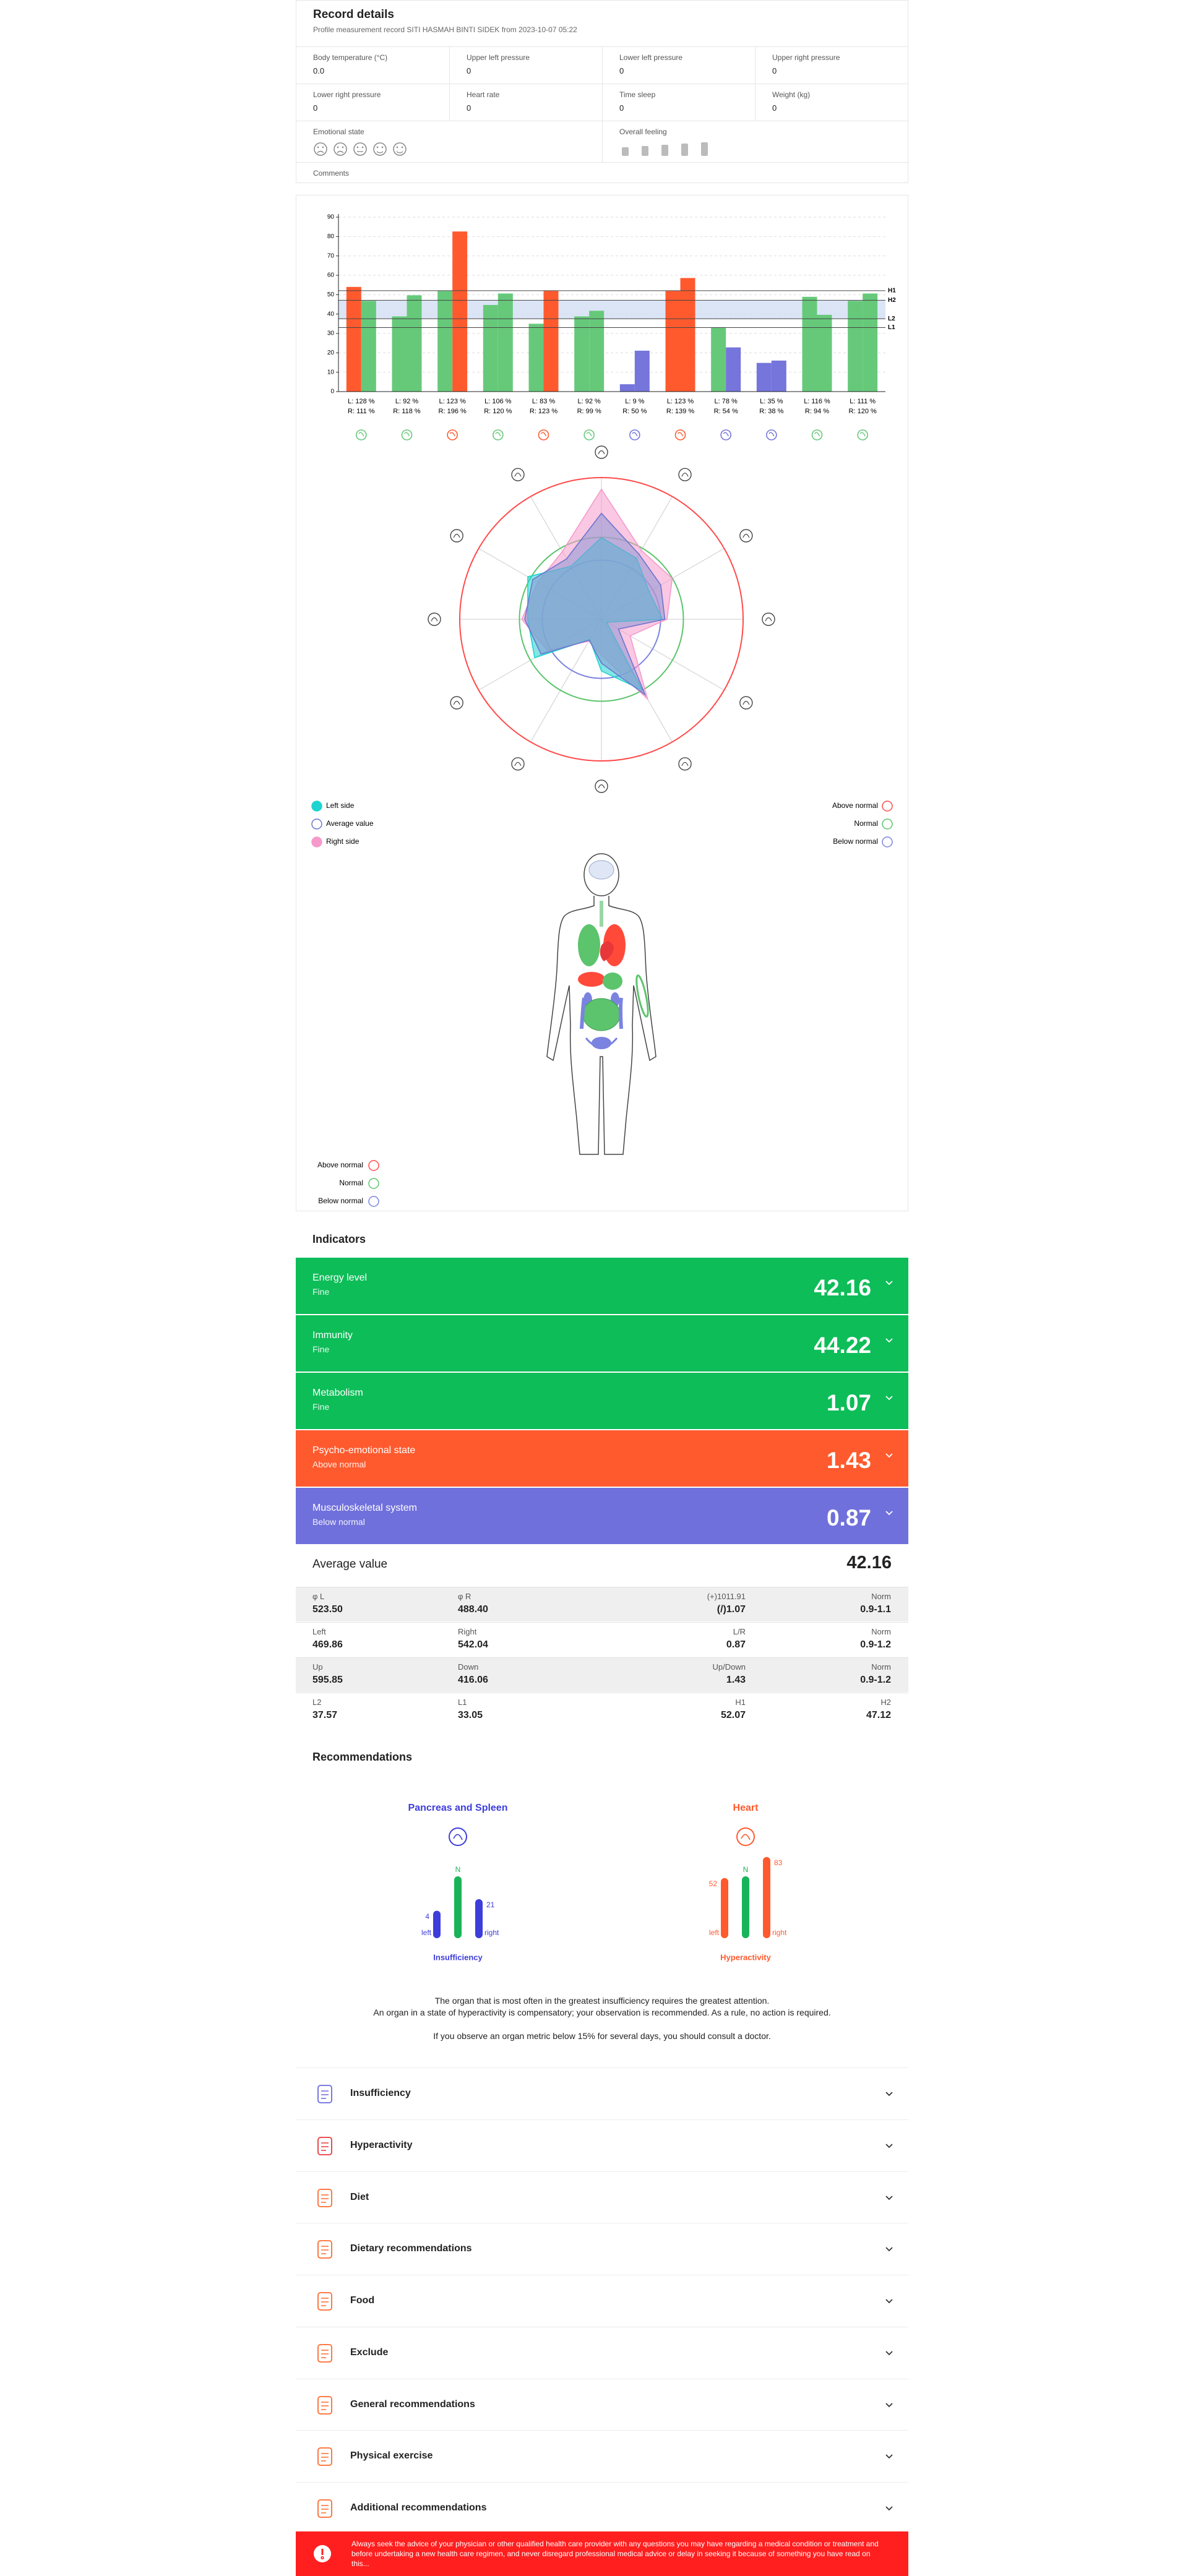 Image resolution: width=1188 pixels, height=2576 pixels. I want to click on organ-title: Heart, so click(746, 1808).